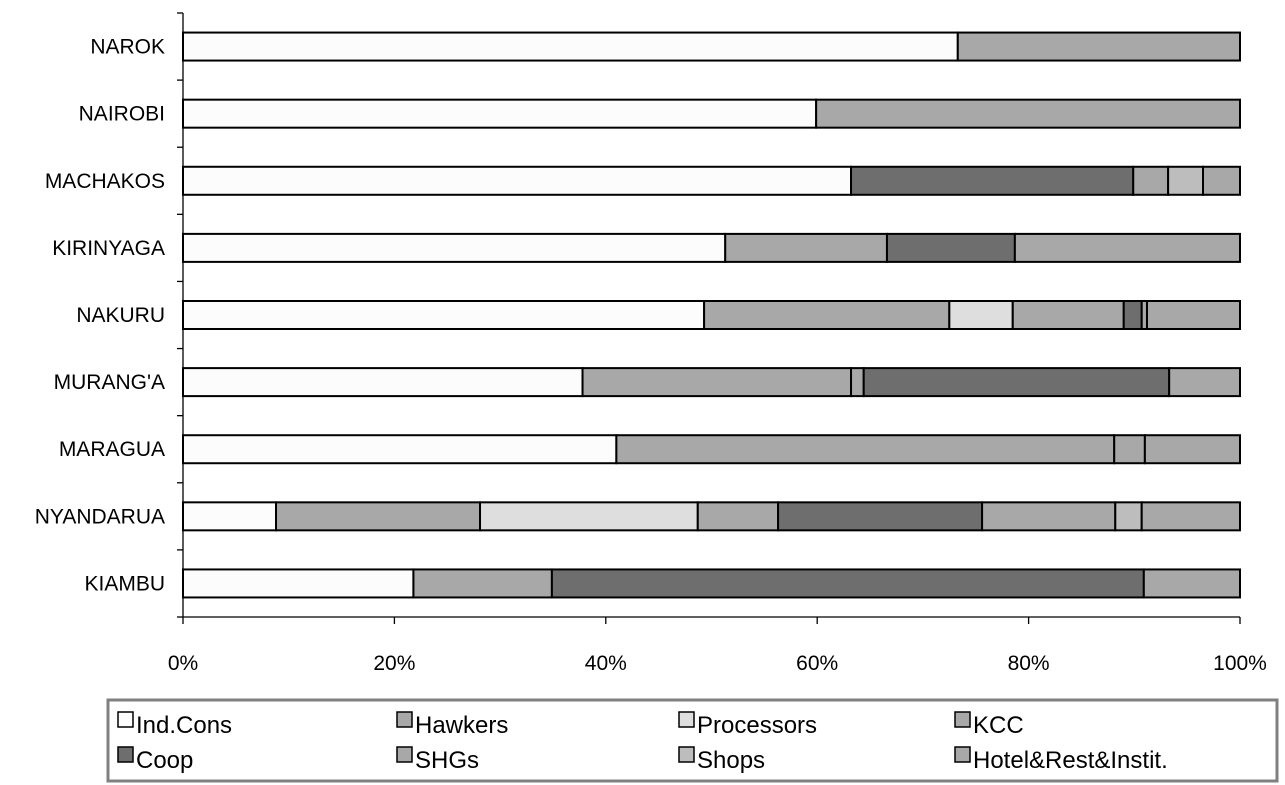  What do you see at coordinates (298, 583) in the screenshot?
I see `bar-kiambu-ind-cons` at bounding box center [298, 583].